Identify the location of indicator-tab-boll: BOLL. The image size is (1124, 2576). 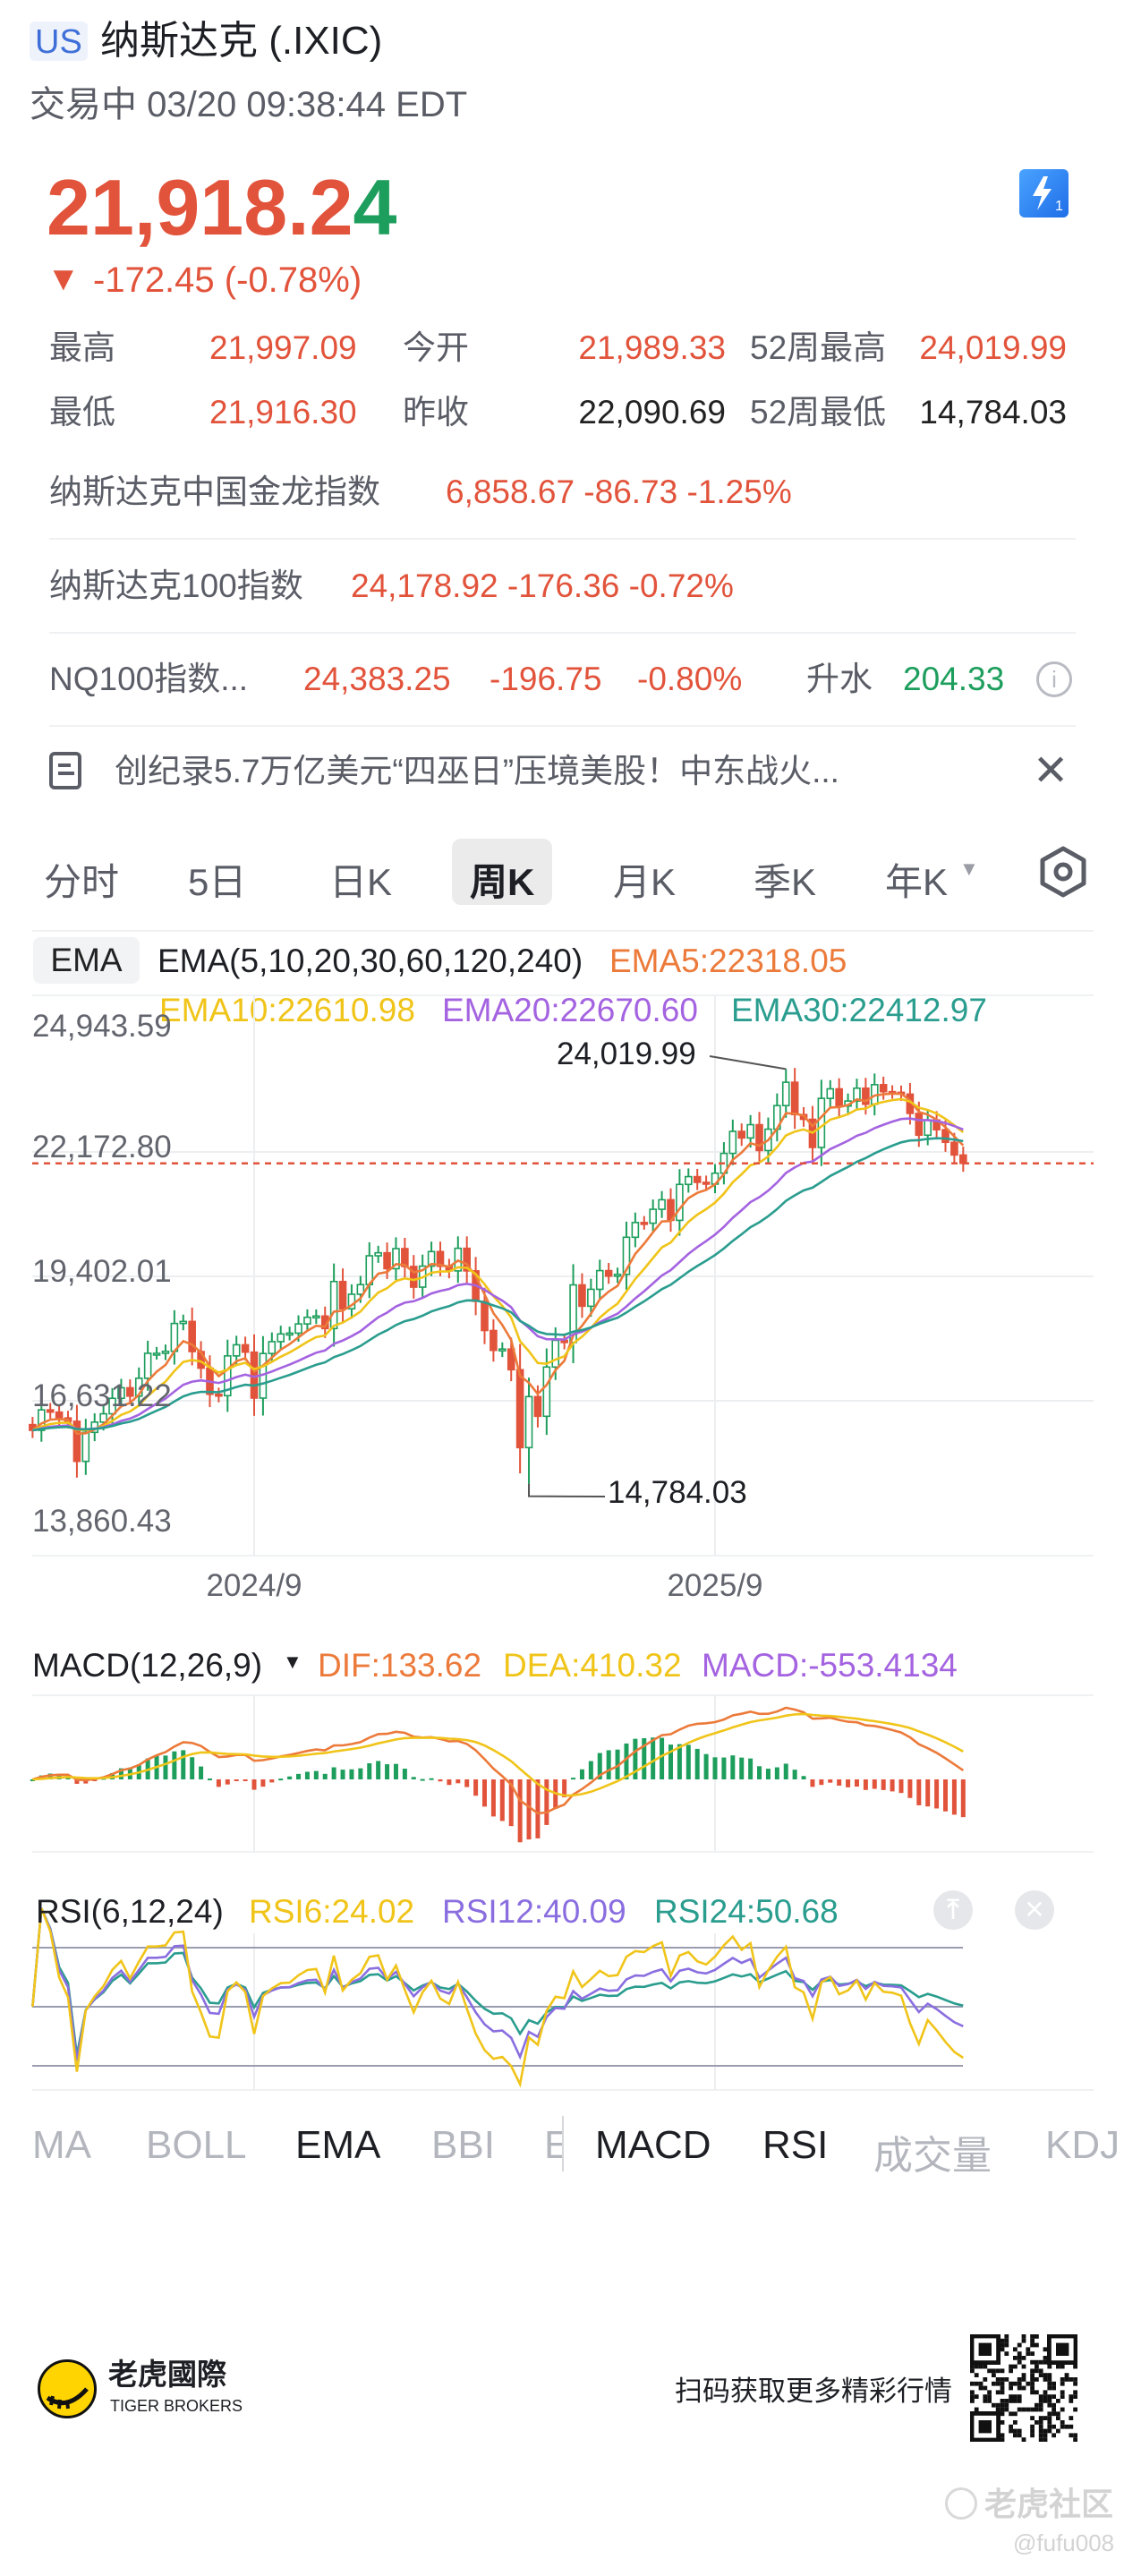
(196, 2145).